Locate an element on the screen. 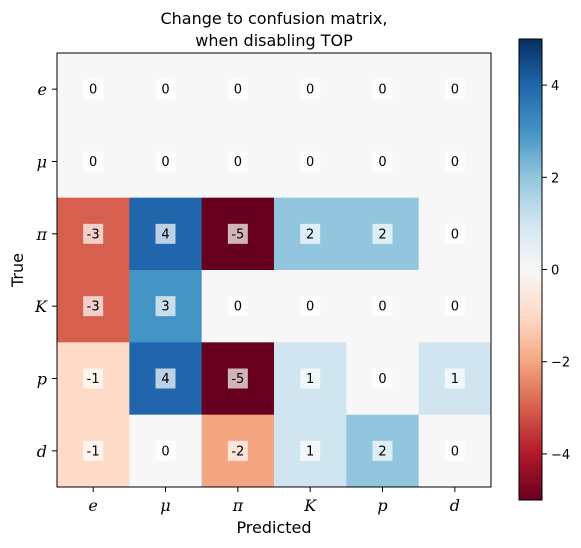 The image size is (581, 548). y-tick-label: d is located at coordinates (42, 451).